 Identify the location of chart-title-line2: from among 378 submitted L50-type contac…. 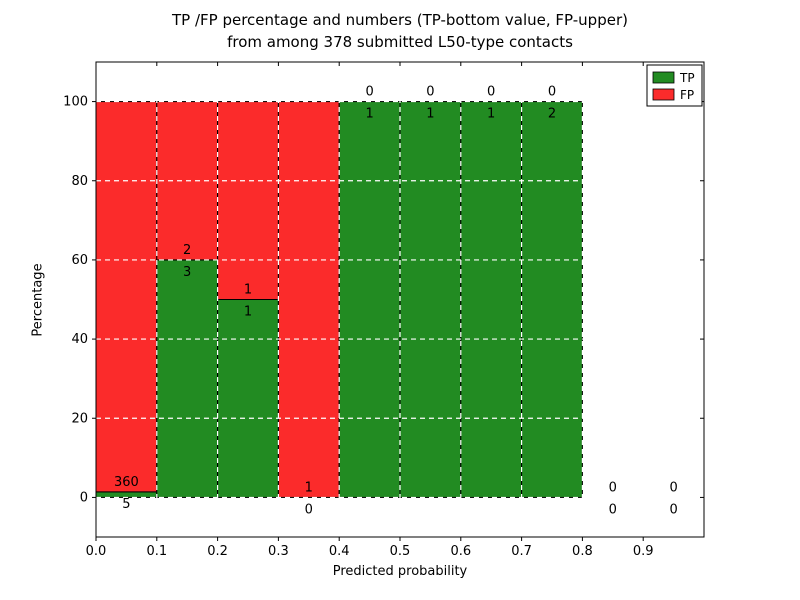
(400, 42).